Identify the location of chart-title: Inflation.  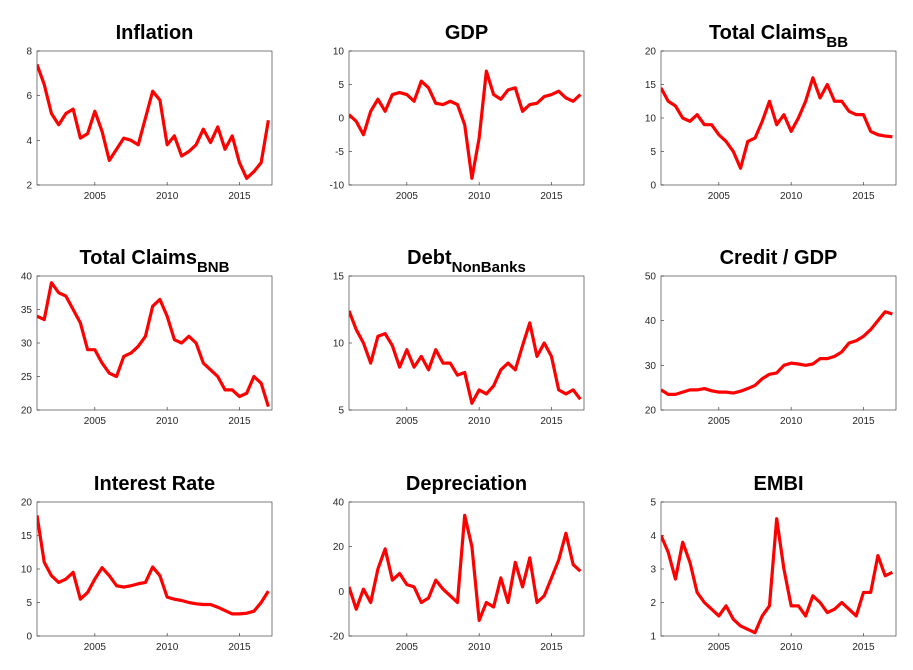
(155, 33).